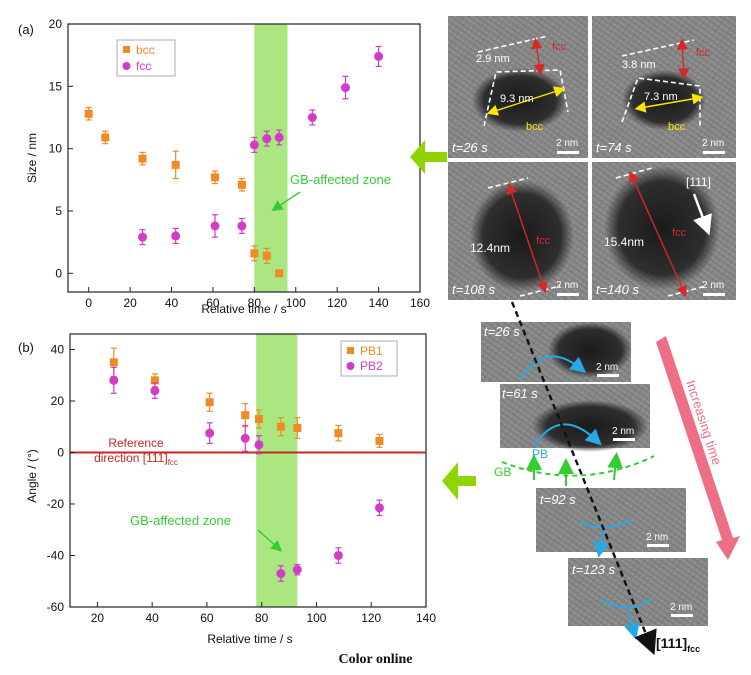 This screenshot has height=675, width=751. What do you see at coordinates (126, 66) in the screenshot?
I see `legend-marker-fcc` at bounding box center [126, 66].